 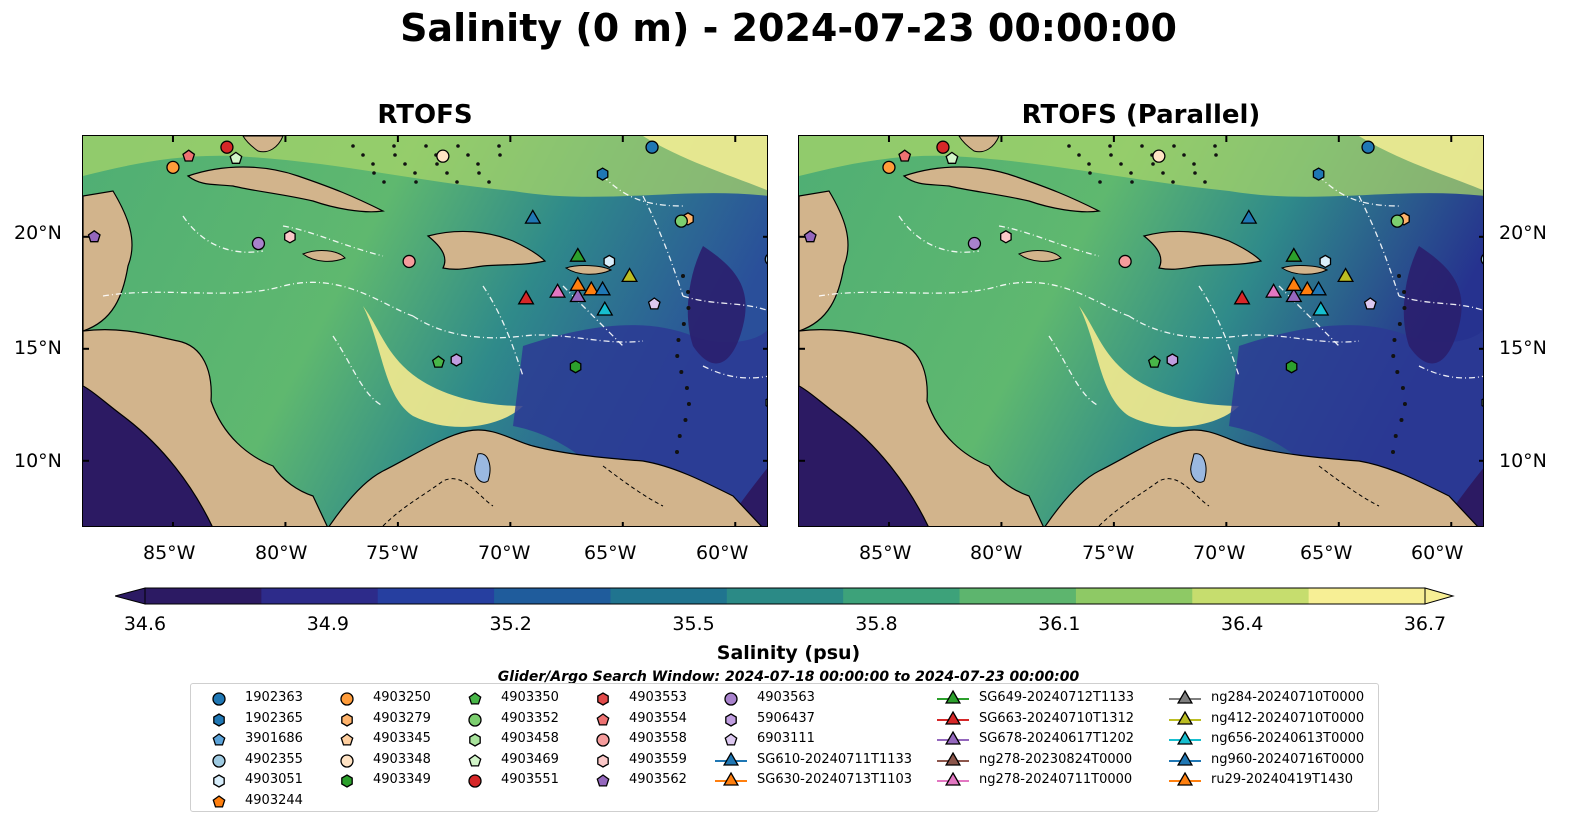 I want to click on legend-item-label: 4903469, so click(x=530, y=759).